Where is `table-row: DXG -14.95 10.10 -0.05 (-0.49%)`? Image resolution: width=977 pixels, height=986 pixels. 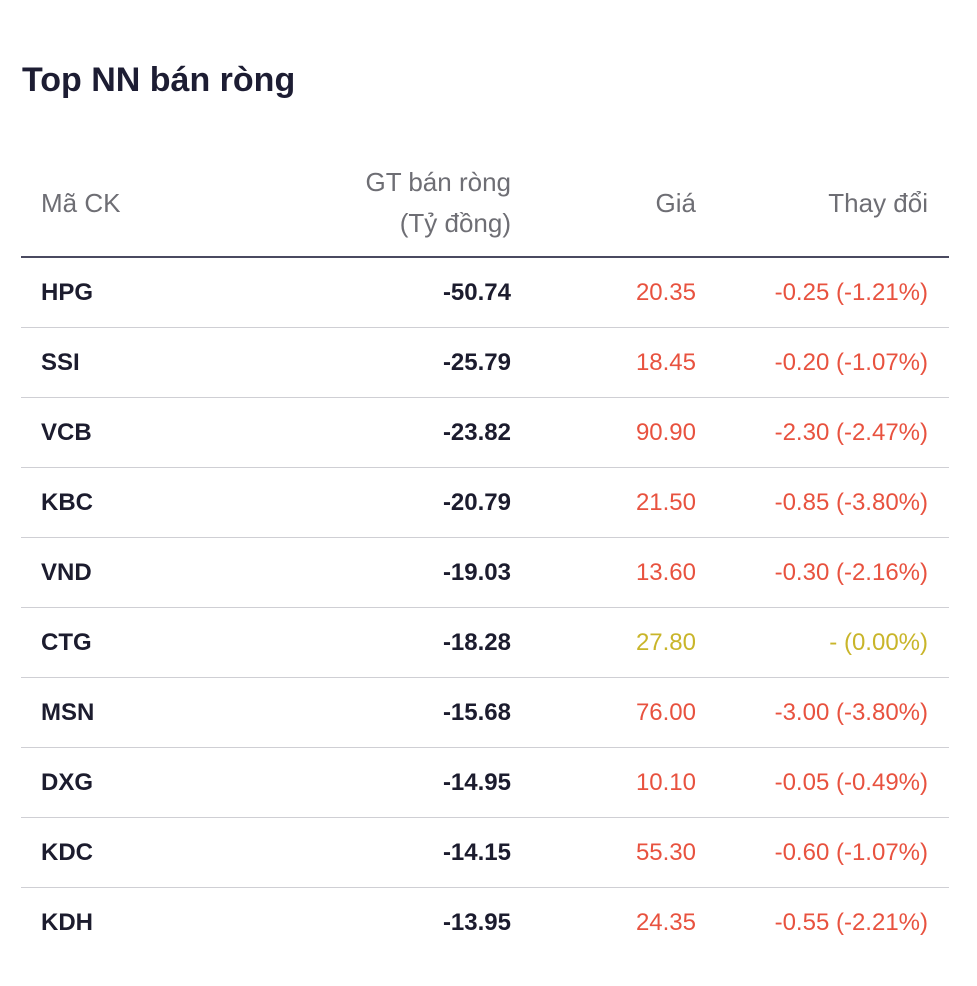
table-row: DXG -14.95 10.10 -0.05 (-0.49%) is located at coordinates (485, 782).